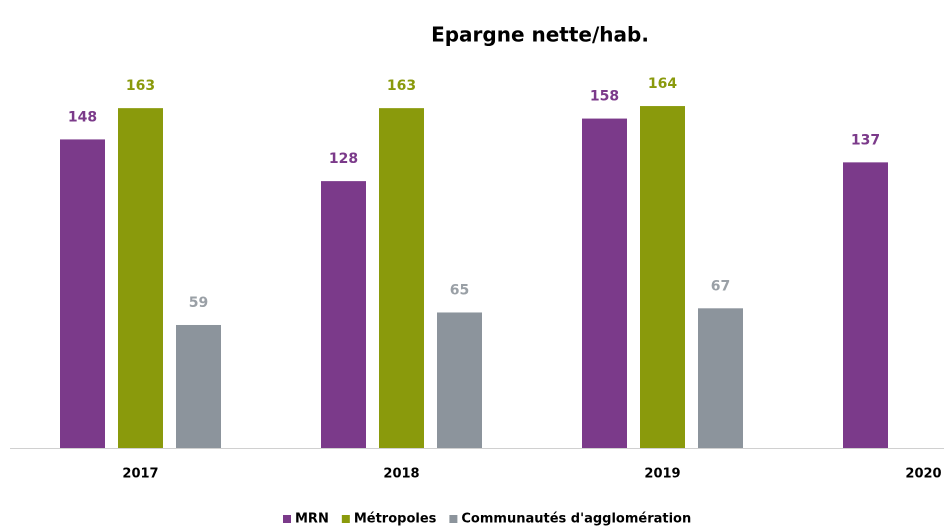 This screenshot has height=529, width=944. What do you see at coordinates (140, 474) in the screenshot?
I see `x-tick-label: 2017` at bounding box center [140, 474].